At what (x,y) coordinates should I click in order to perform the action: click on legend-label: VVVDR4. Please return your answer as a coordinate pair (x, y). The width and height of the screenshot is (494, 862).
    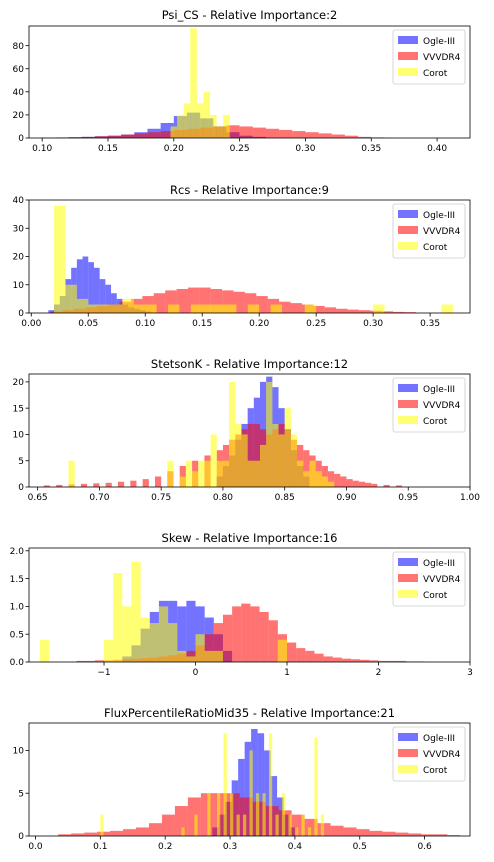
    Looking at the image, I should click on (442, 232).